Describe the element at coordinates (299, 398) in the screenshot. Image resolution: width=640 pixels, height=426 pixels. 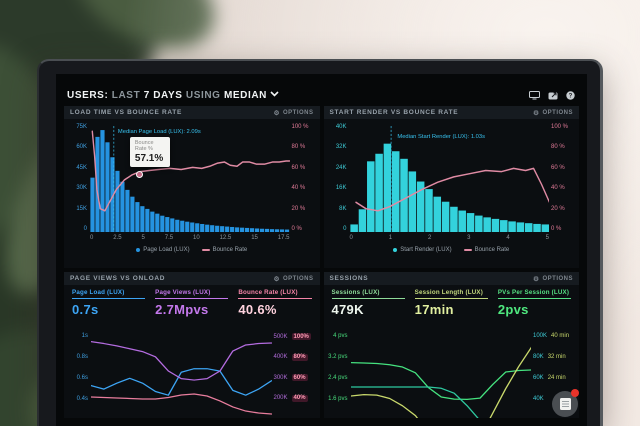
I see `axis-tick: 40%` at that location.